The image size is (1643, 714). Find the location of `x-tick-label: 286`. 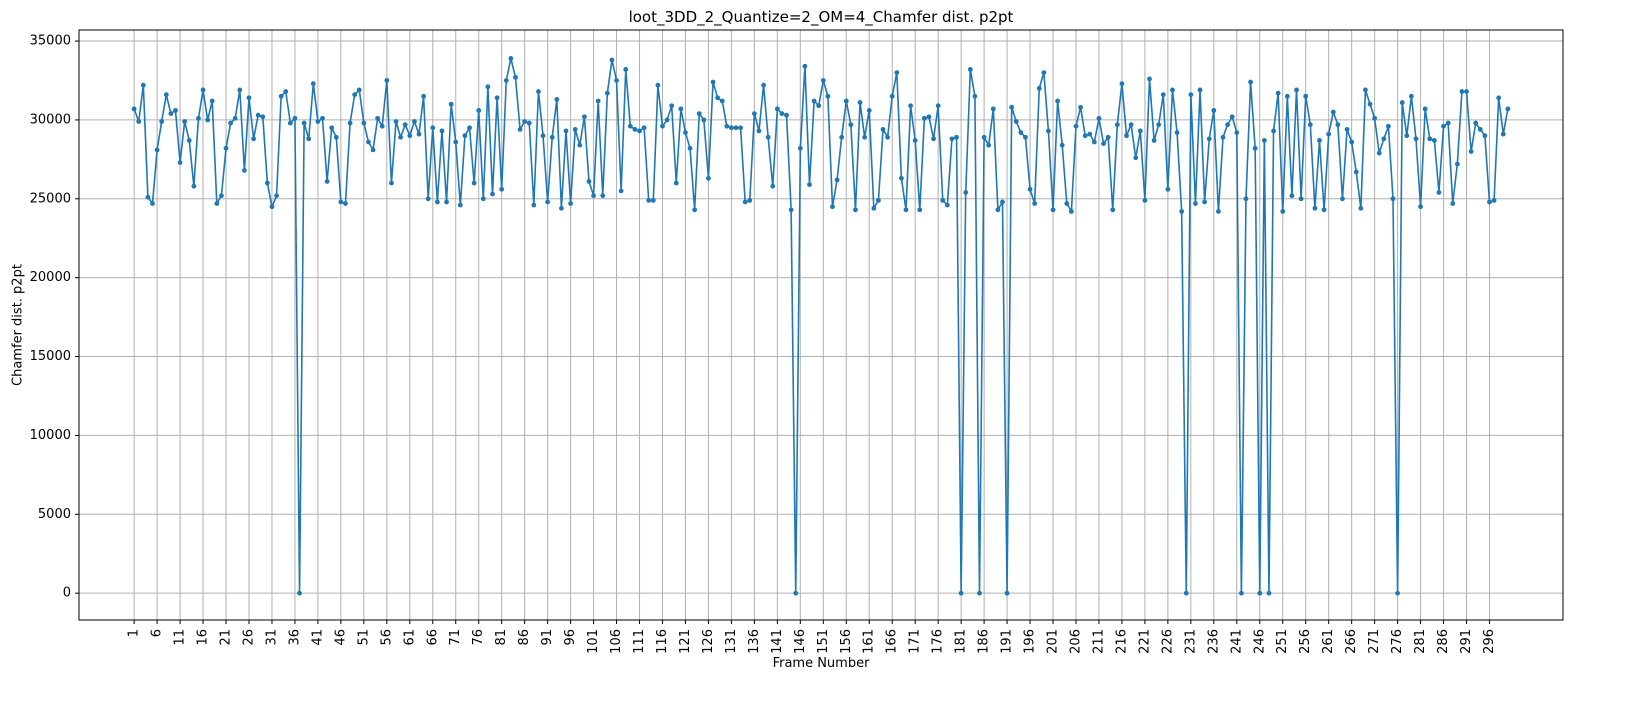

x-tick-label: 286 is located at coordinates (1443, 641).